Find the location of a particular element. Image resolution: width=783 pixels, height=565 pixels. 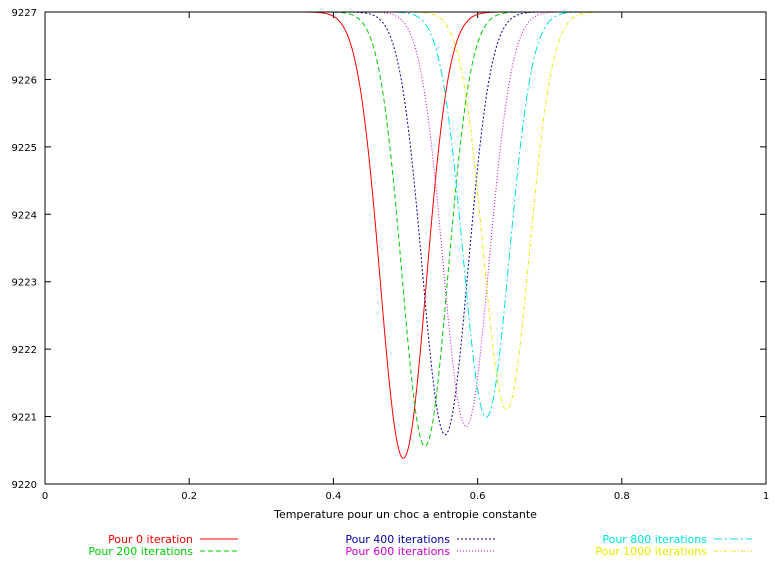

x-tick-label: 1 is located at coordinates (766, 496).